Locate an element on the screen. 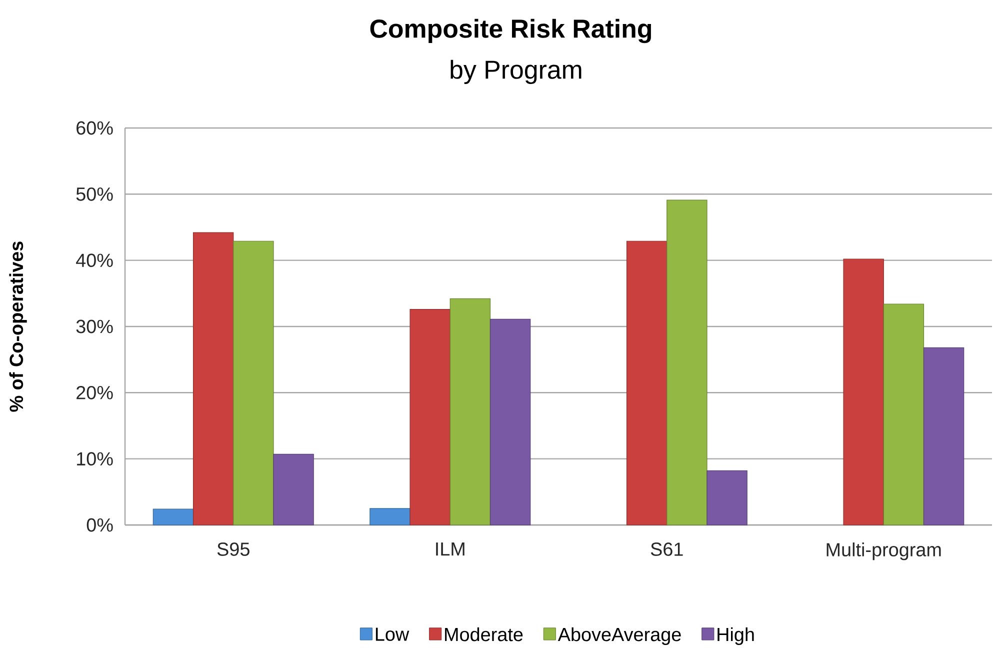 The width and height of the screenshot is (994, 648). y-tick-label: 60% is located at coordinates (94, 128).